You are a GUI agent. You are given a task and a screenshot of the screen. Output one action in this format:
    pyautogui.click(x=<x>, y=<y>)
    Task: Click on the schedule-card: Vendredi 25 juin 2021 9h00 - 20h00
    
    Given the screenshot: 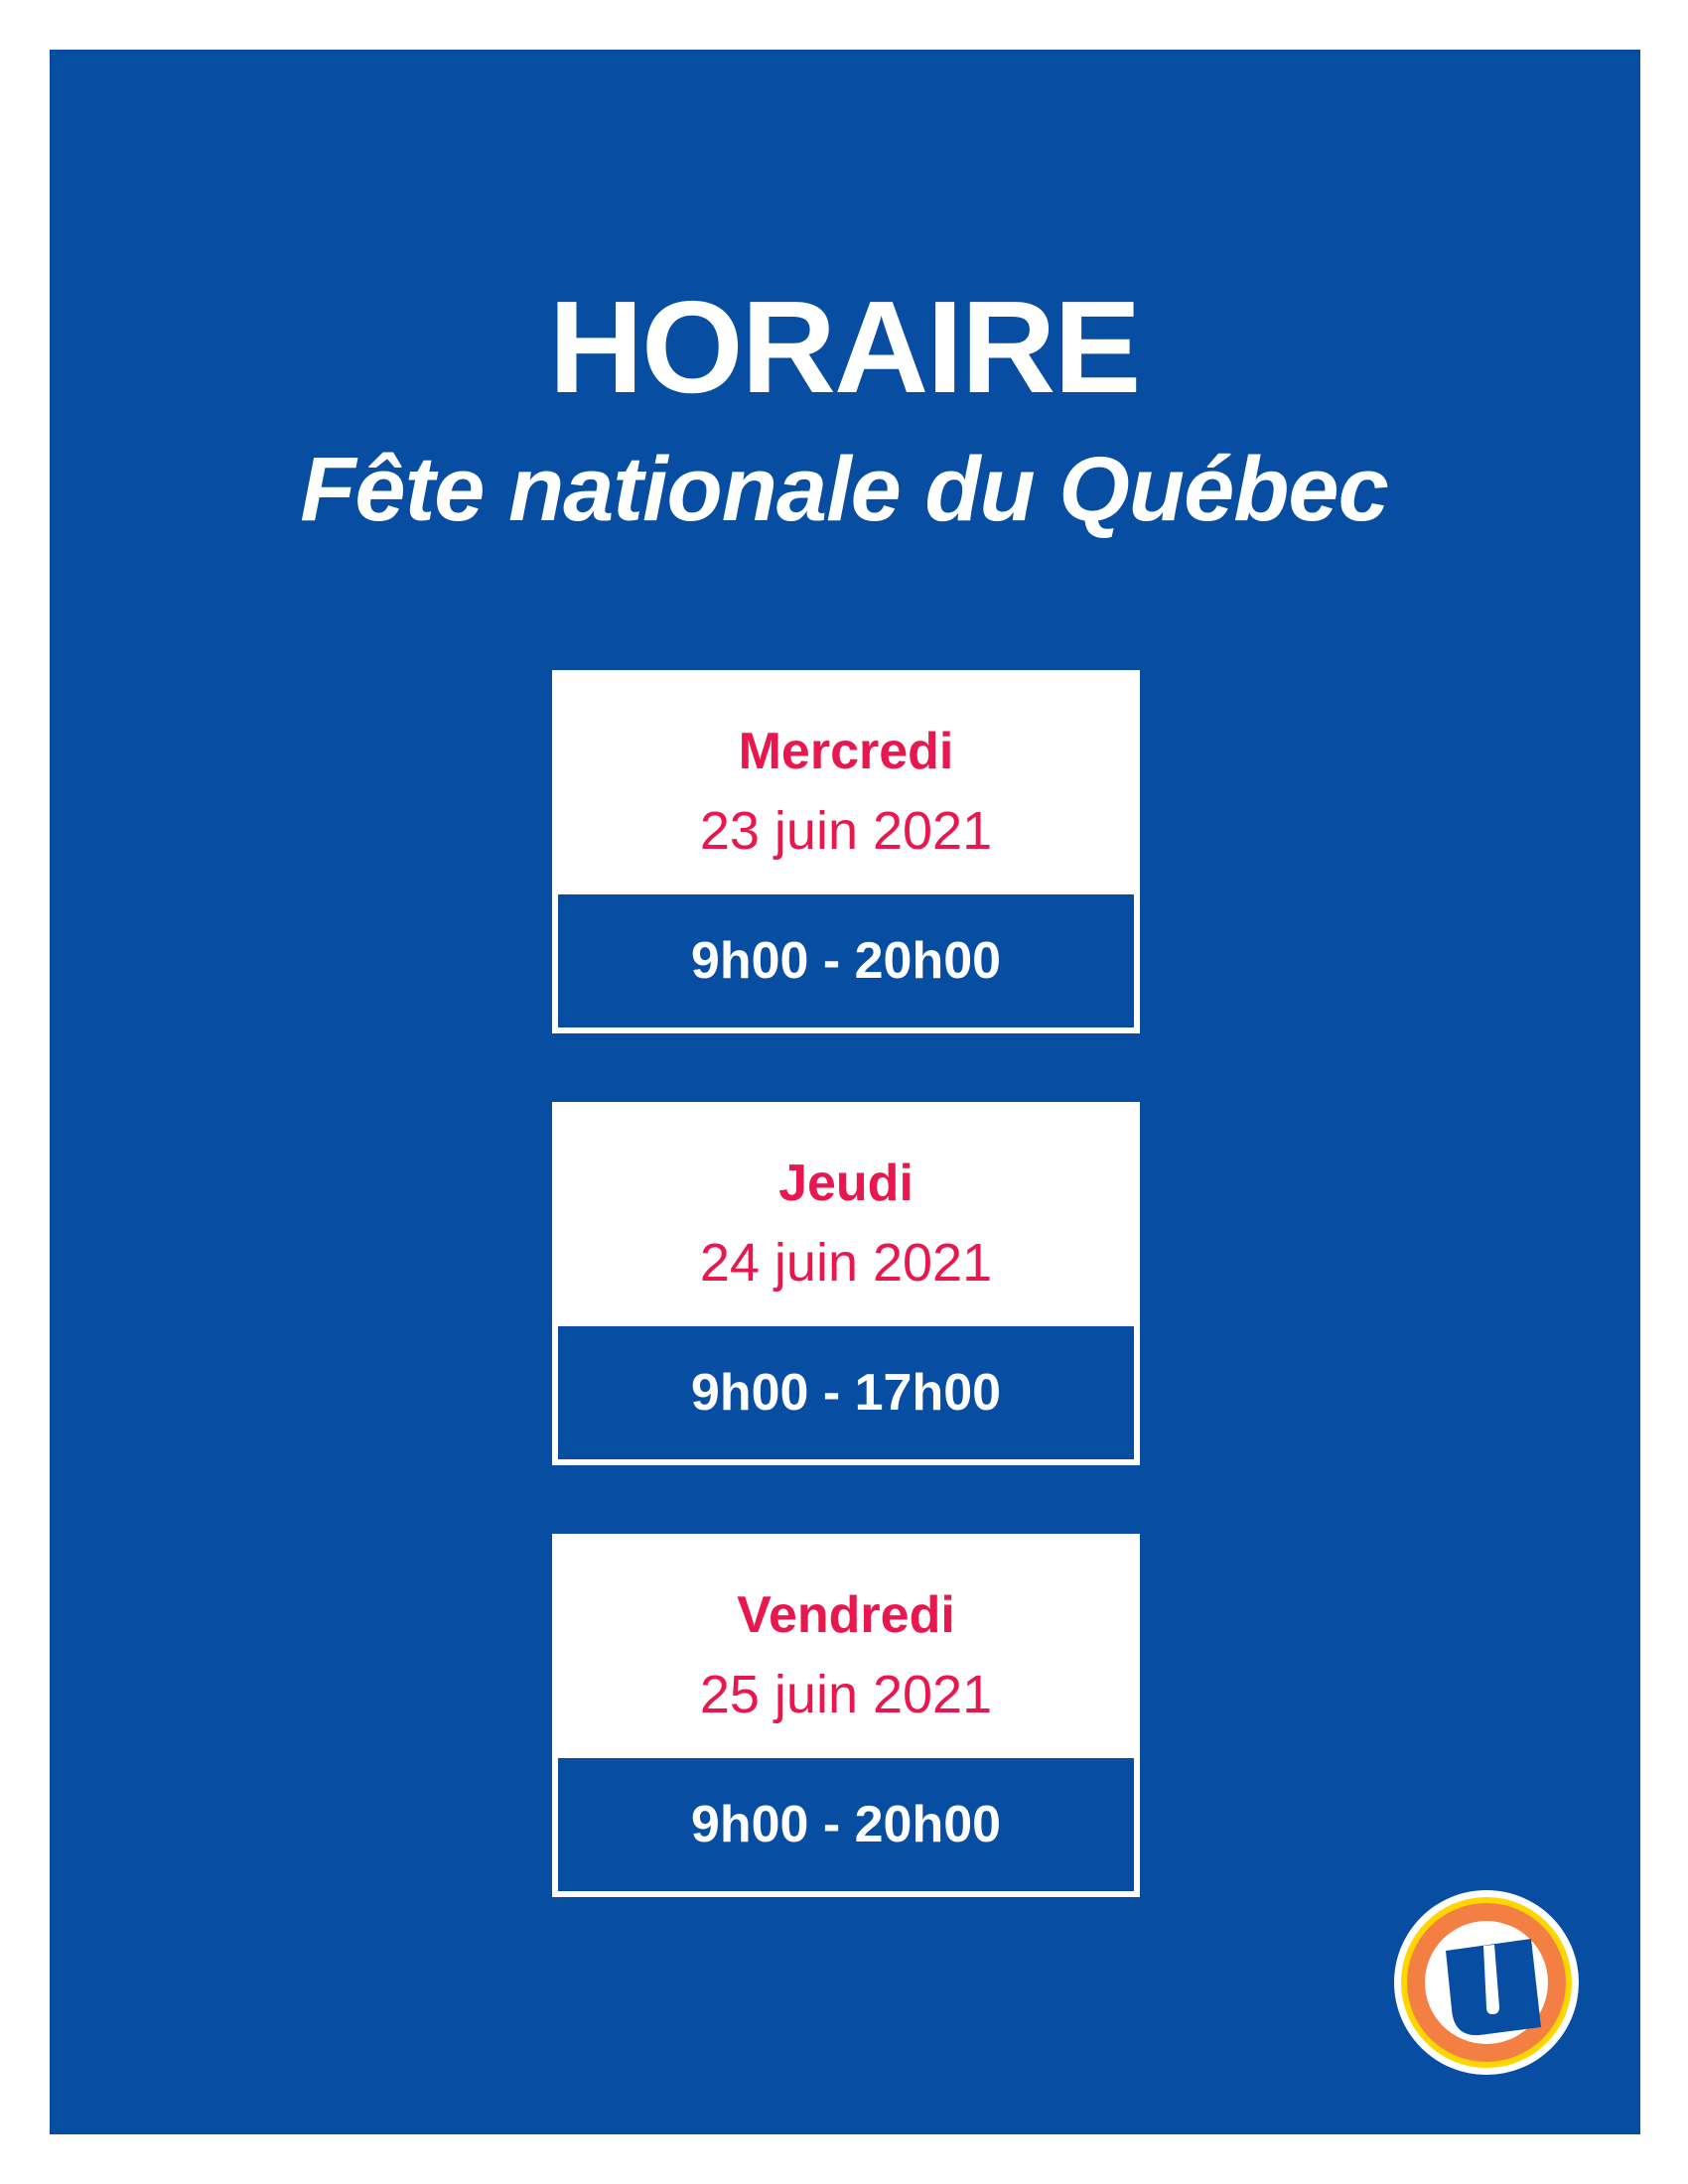 What is the action you would take?
    pyautogui.click(x=846, y=1715)
    